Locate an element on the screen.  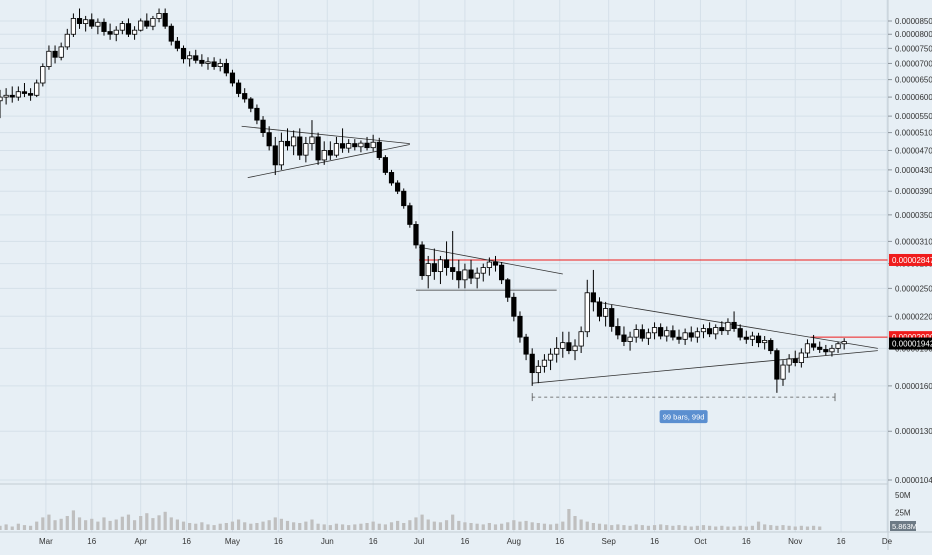
volume-pane: 50M 25M 5.863M is located at coordinates (458, 507).